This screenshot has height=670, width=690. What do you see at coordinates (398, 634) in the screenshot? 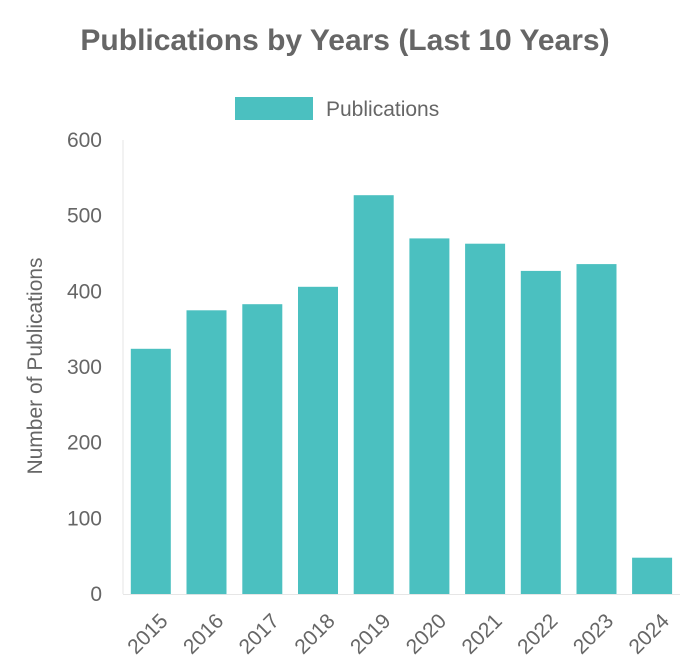
I see `x-axis-ticks: 2015 2016 2017 2018 2019 2020 2021 2022 2023 2024` at bounding box center [398, 634].